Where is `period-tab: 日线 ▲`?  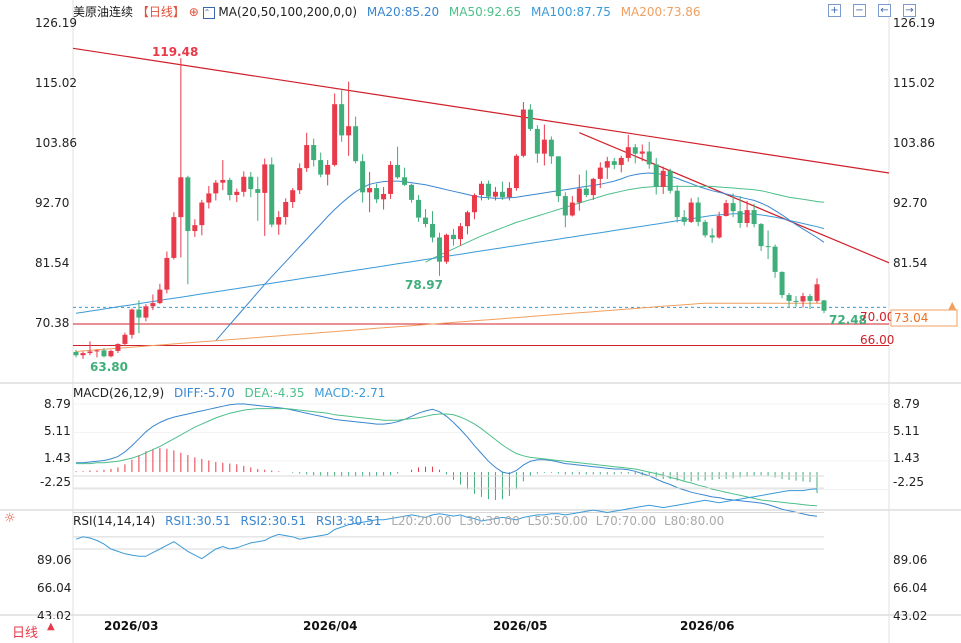
period-tab: 日线 ▲ is located at coordinates (33, 631).